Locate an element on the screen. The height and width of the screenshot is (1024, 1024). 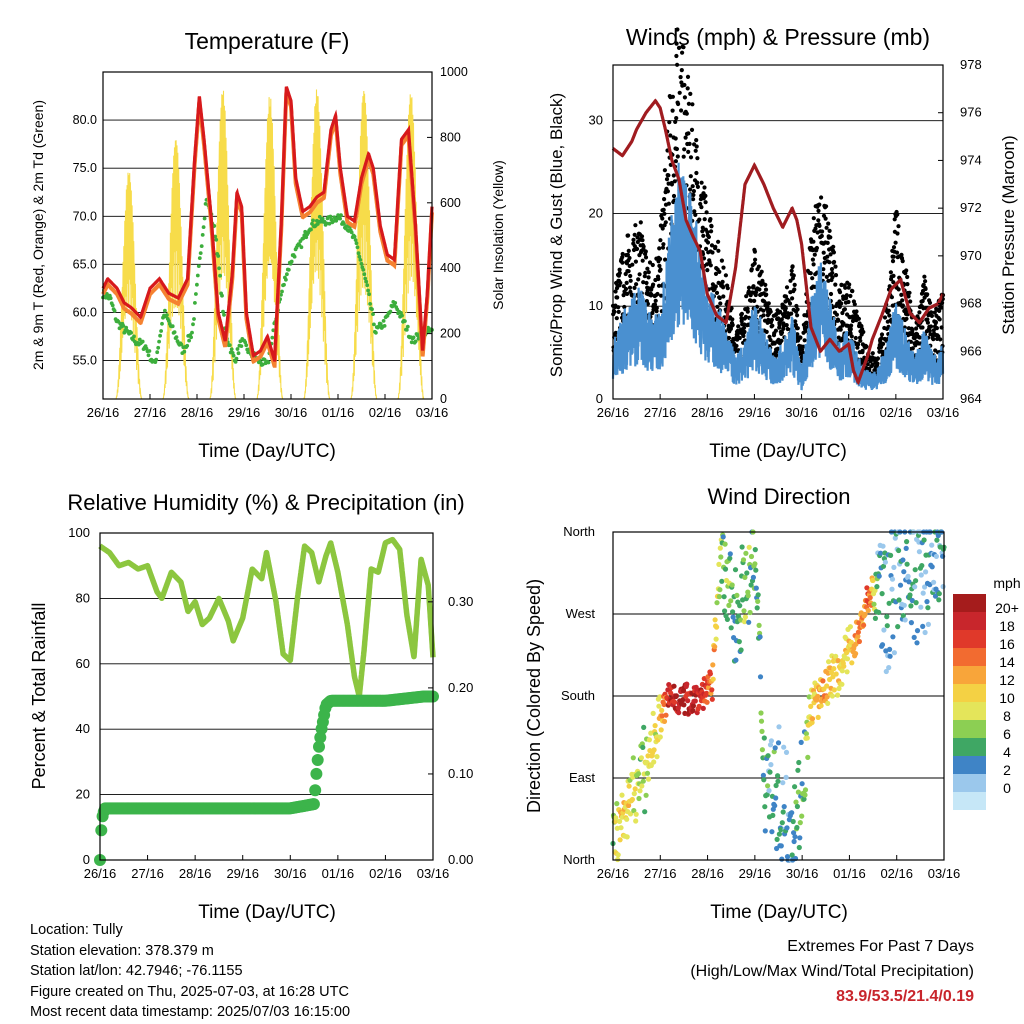
x-tick-label: 02/16 is located at coordinates (385, 412).